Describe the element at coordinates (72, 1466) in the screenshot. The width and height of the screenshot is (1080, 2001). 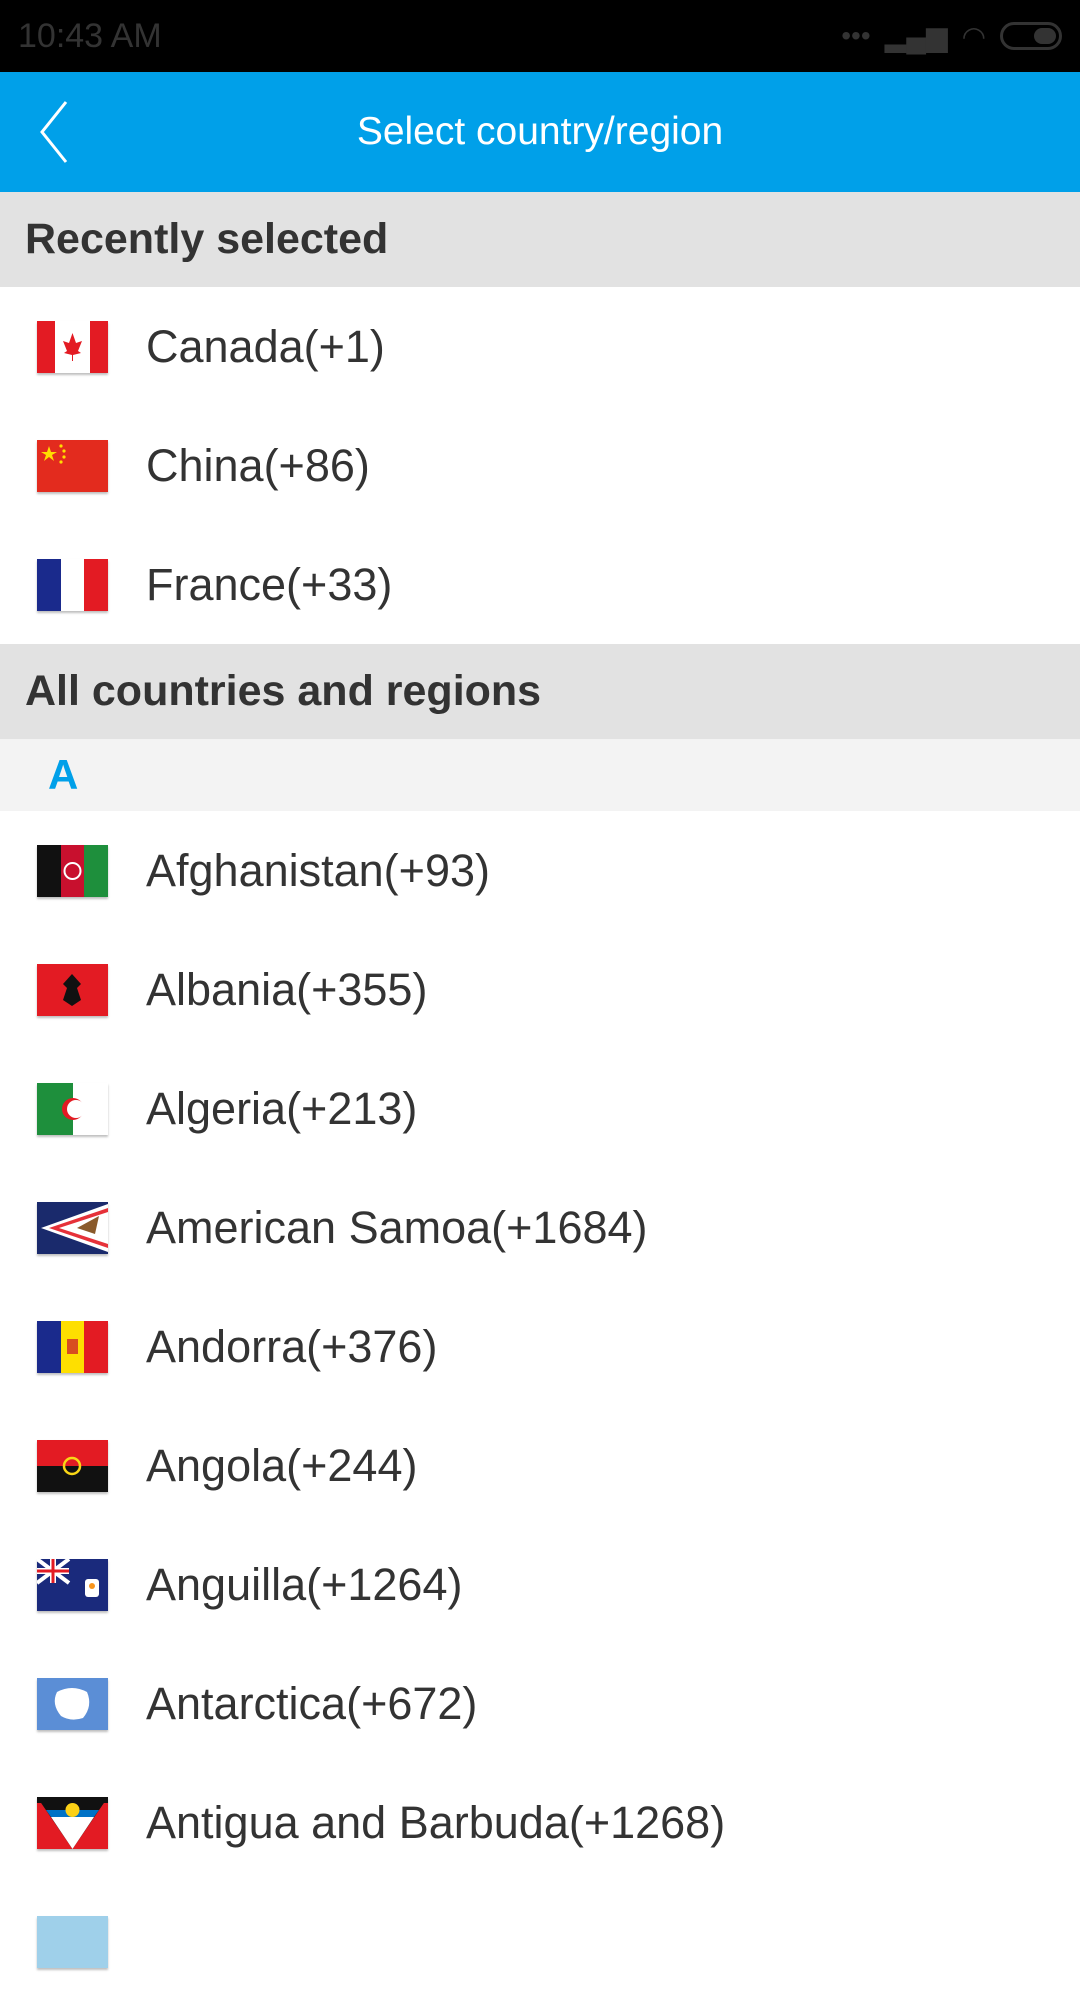
I see `flag-ao-icon` at that location.